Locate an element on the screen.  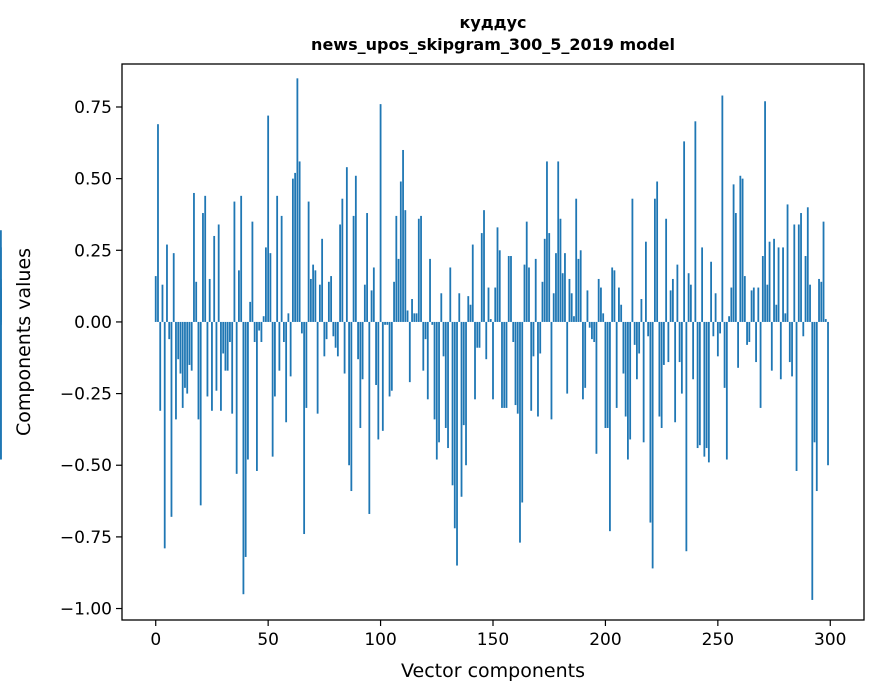
x-tick-label: 100 is located at coordinates (380, 640).